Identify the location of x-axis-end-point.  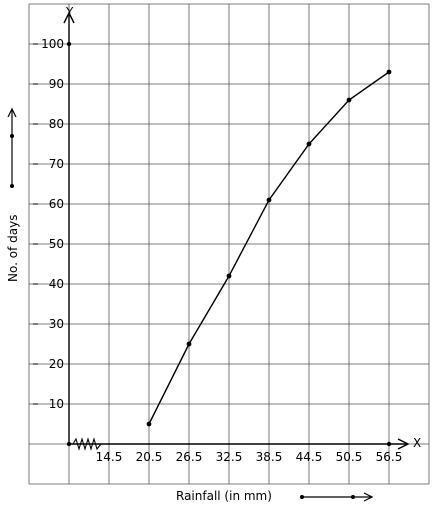
(389, 444).